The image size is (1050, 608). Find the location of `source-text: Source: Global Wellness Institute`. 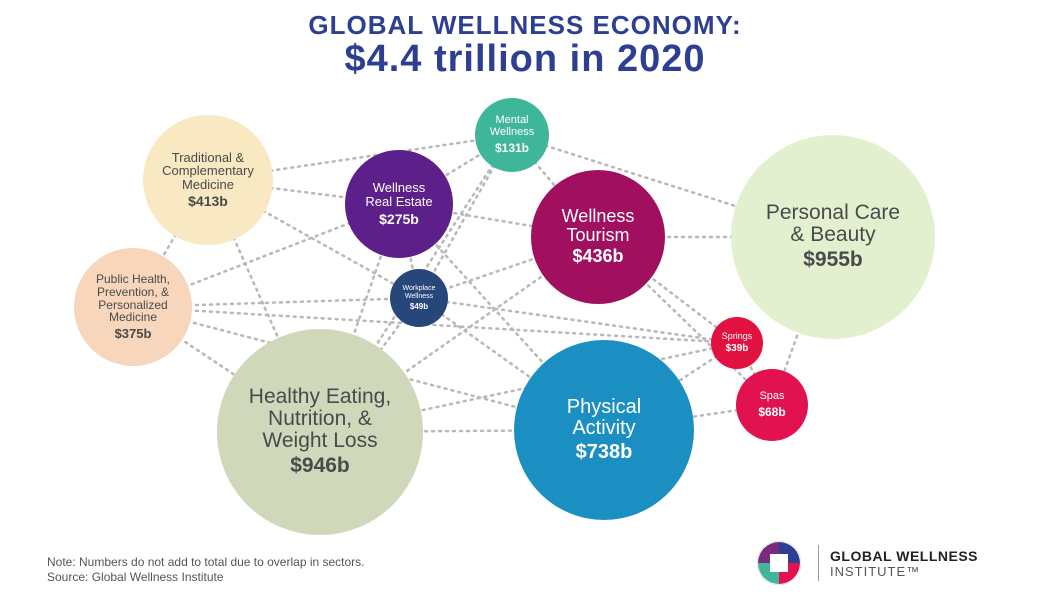

source-text: Source: Global Wellness Institute is located at coordinates (135, 577).